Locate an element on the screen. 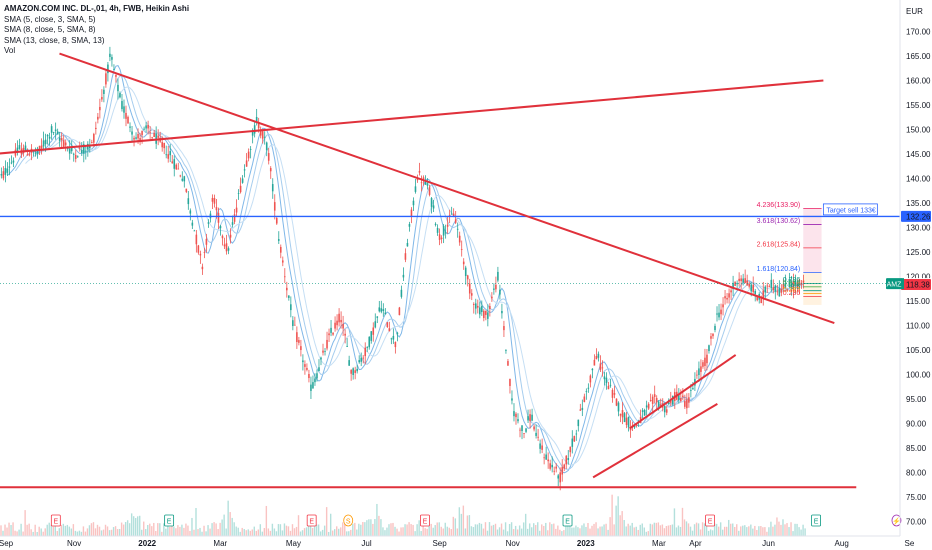  price-tick-label: 115.00 is located at coordinates (918, 301).